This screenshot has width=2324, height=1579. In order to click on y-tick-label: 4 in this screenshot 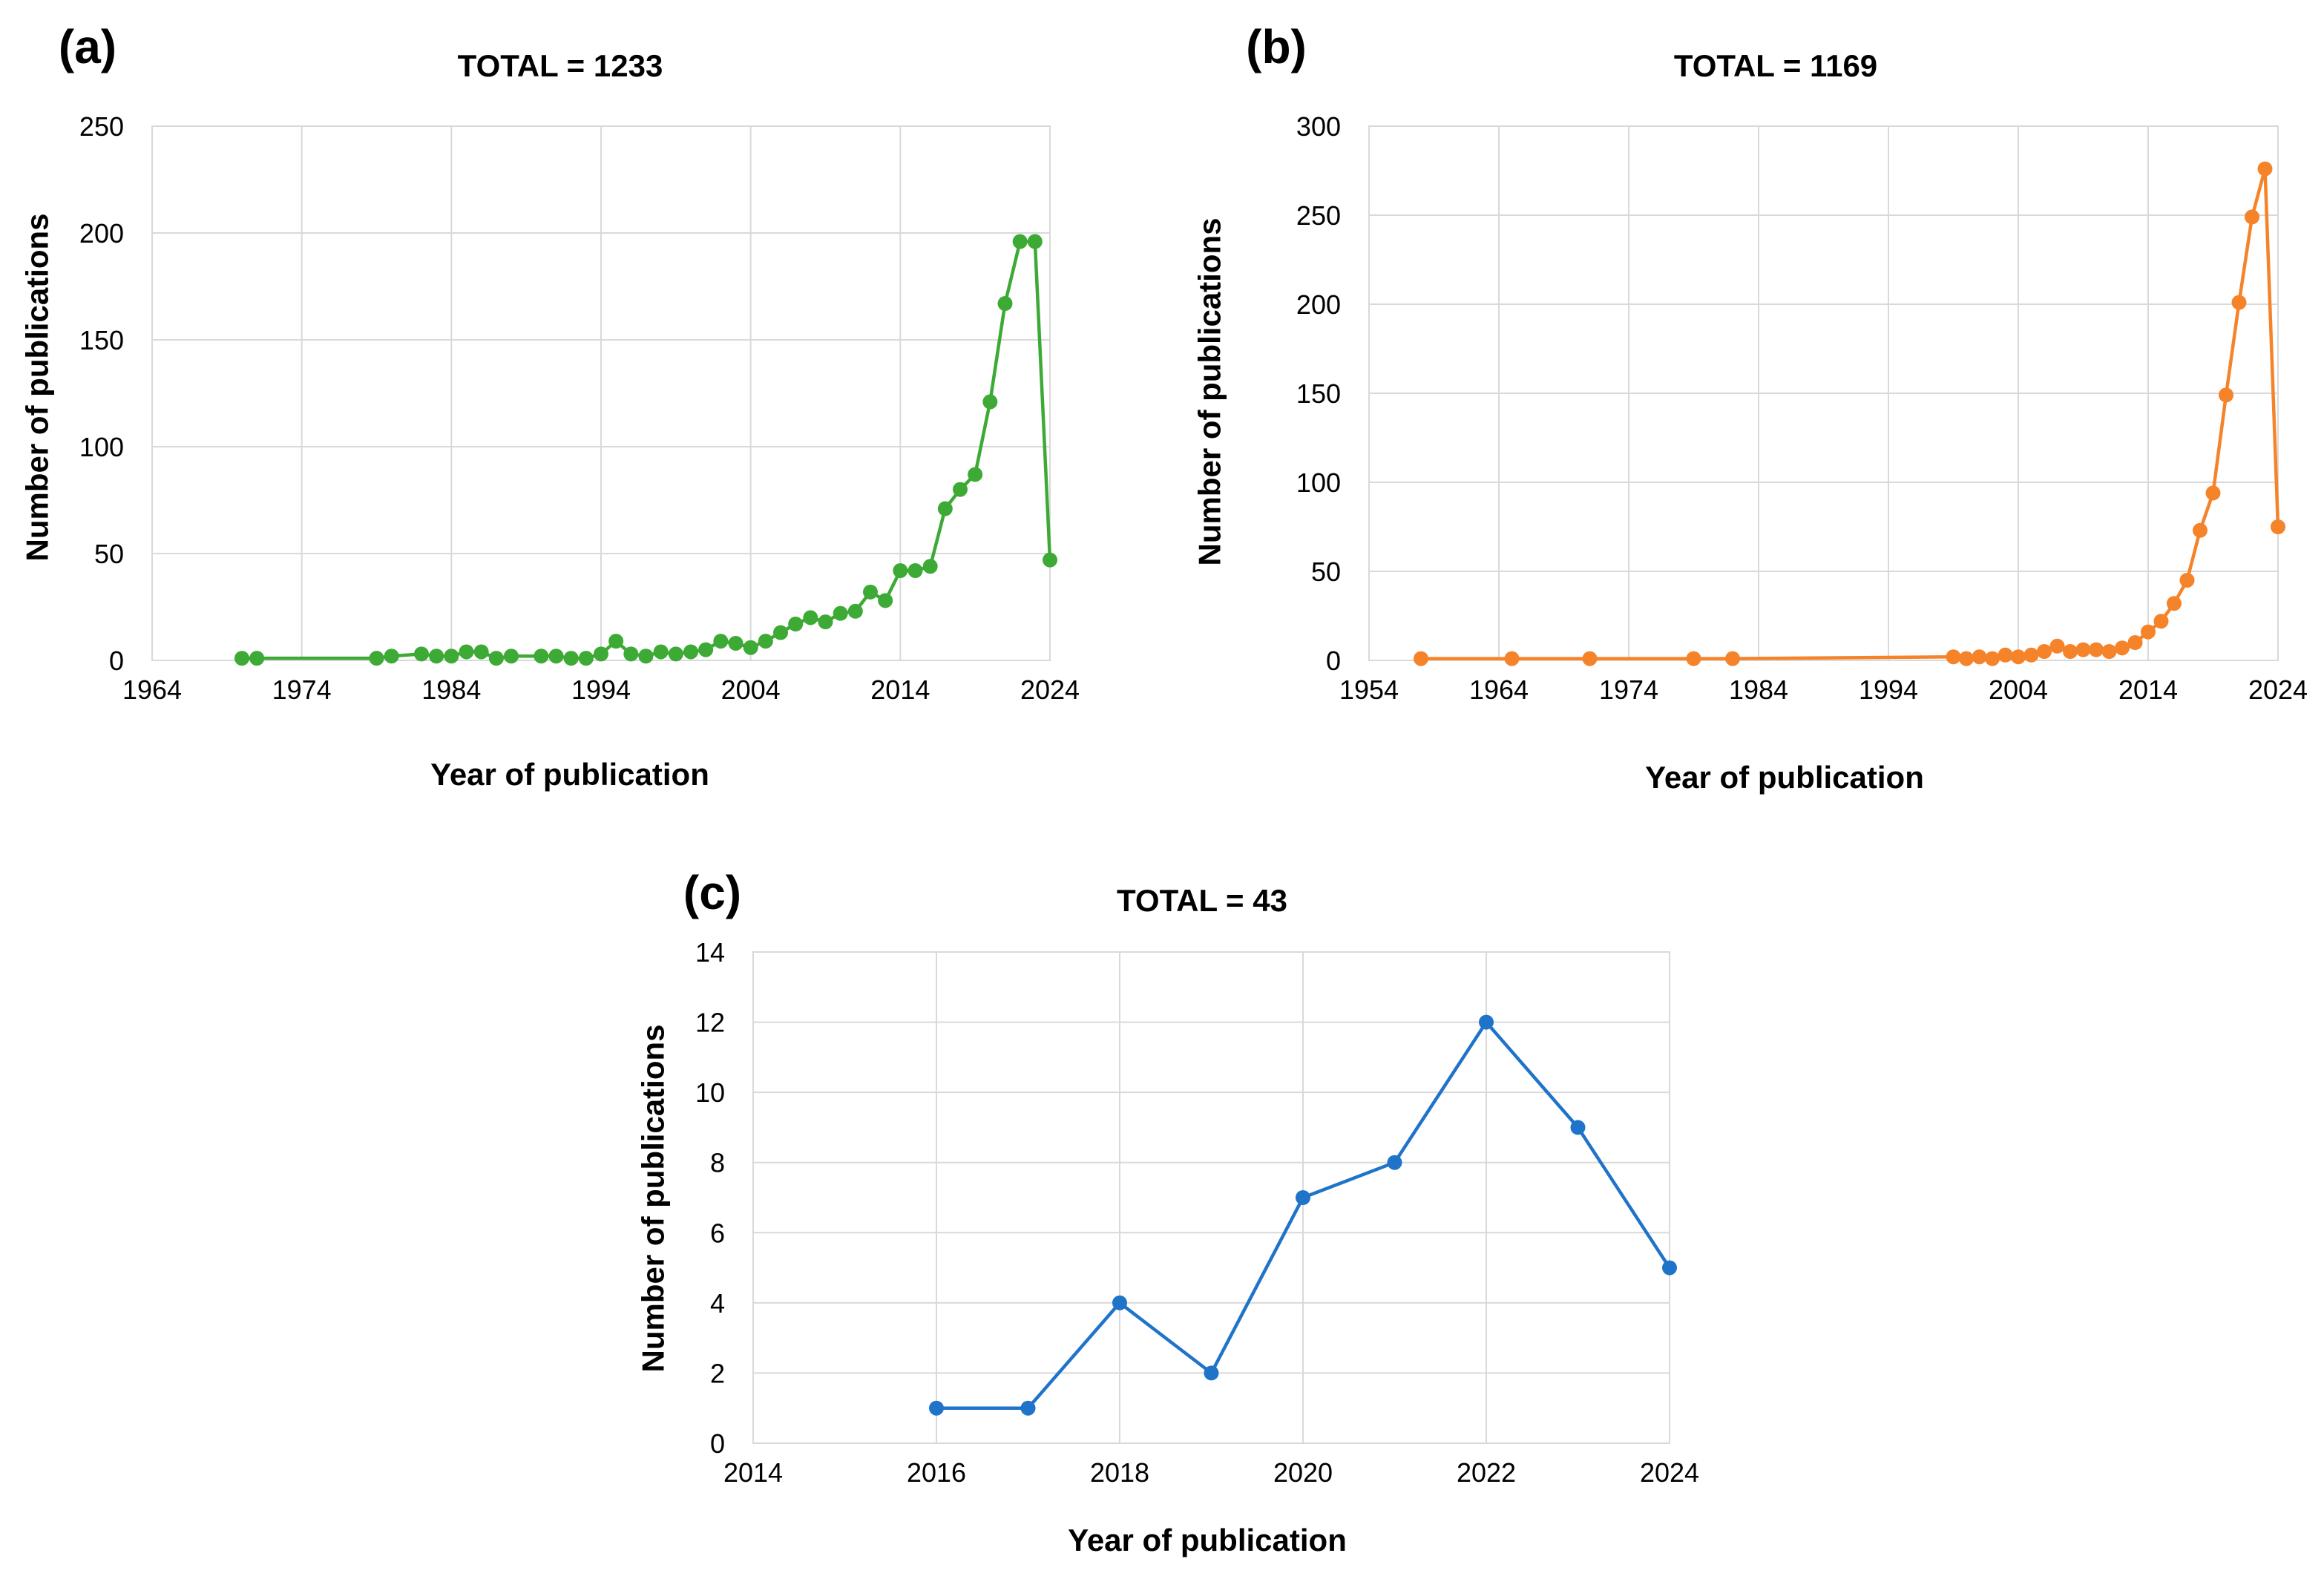, I will do `click(717, 1303)`.